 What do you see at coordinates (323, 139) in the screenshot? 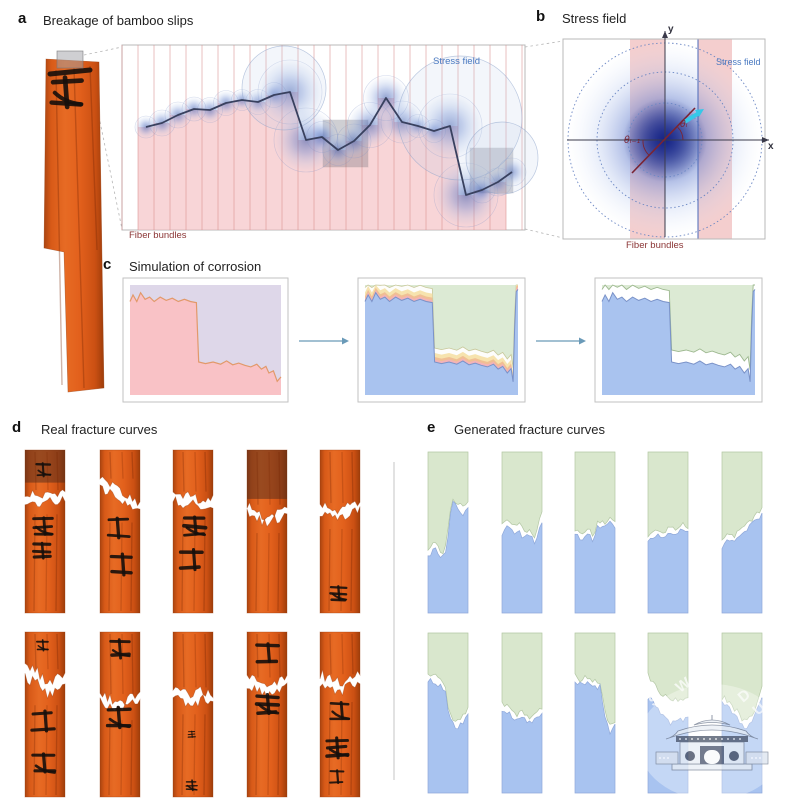
I see `panel-a-diagram` at bounding box center [323, 139].